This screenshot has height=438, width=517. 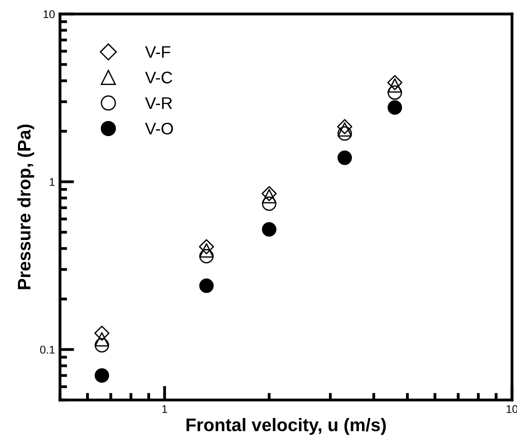 What do you see at coordinates (158, 103) in the screenshot?
I see `legend-label: V-R` at bounding box center [158, 103].